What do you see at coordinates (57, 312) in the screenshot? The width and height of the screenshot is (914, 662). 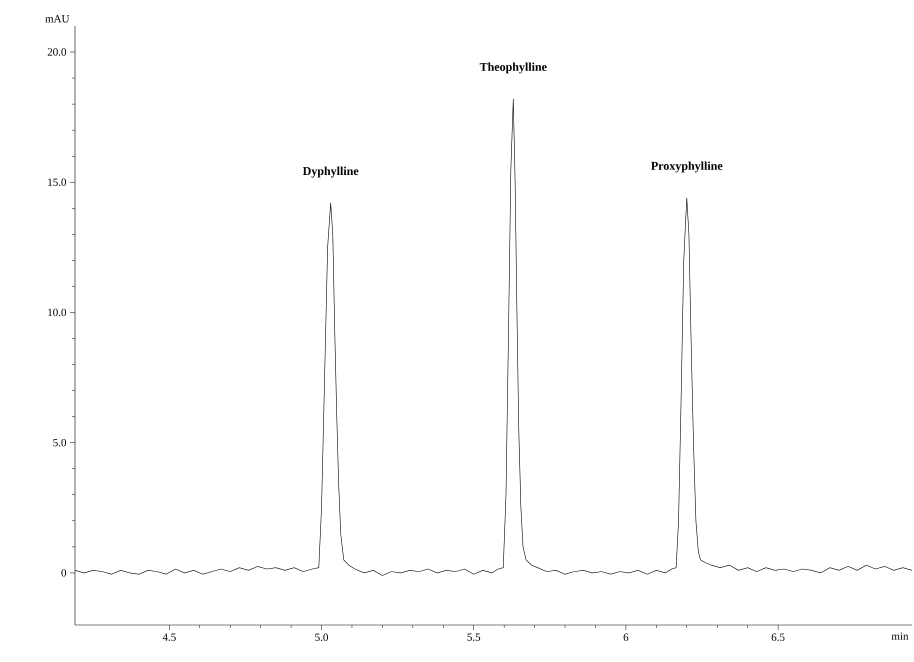 I see `y-tick-label: 10.0` at bounding box center [57, 312].